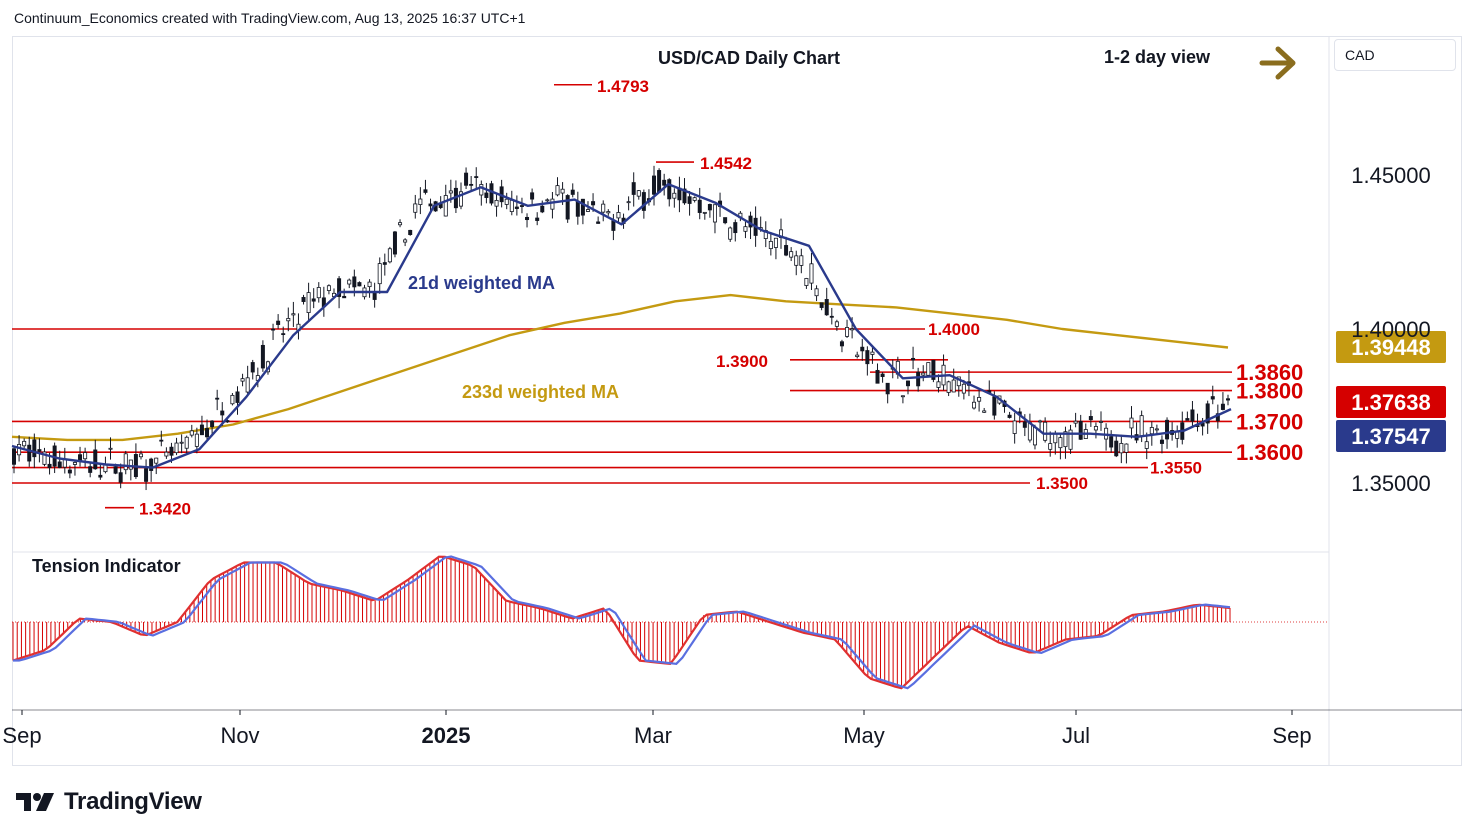  What do you see at coordinates (1269, 372) in the screenshot?
I see `level-label: 1.3860` at bounding box center [1269, 372].